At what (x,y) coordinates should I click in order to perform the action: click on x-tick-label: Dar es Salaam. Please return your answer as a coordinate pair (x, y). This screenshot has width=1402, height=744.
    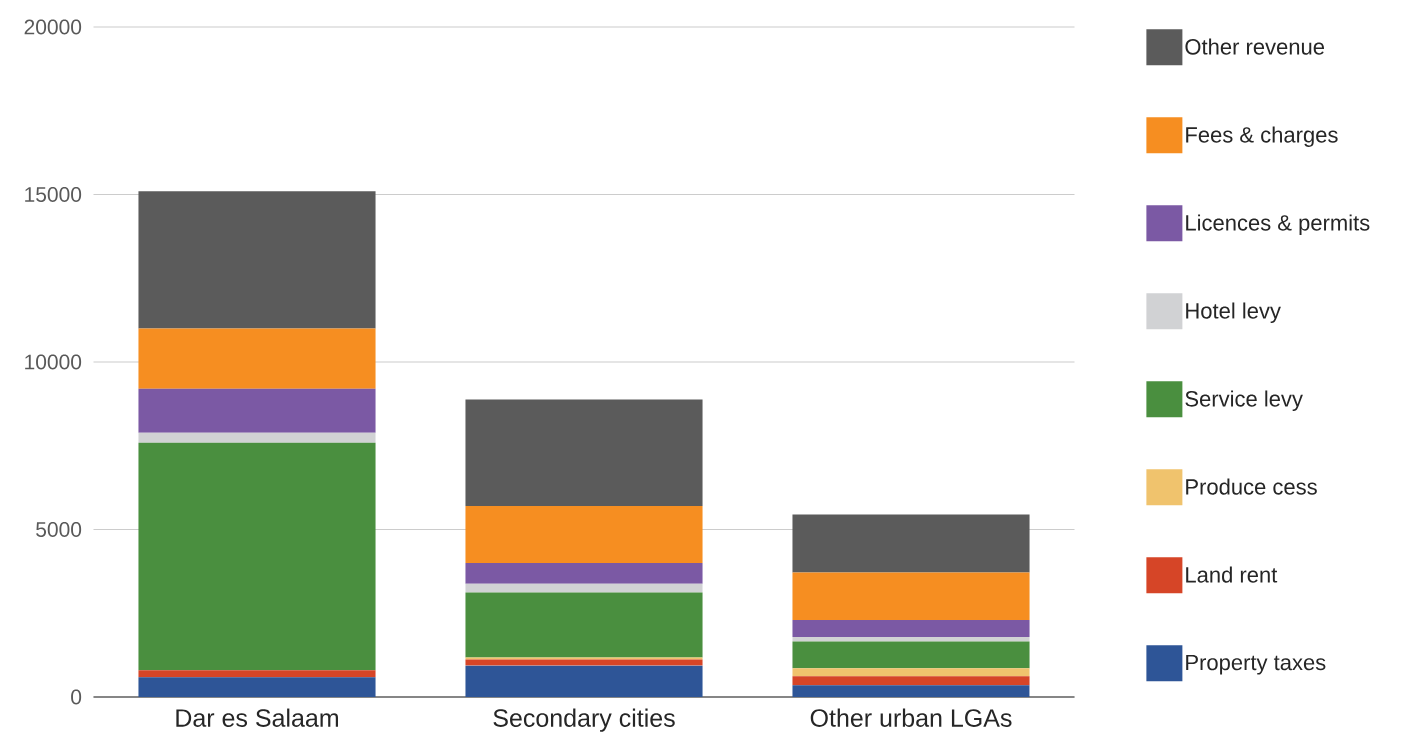
    Looking at the image, I should click on (257, 717).